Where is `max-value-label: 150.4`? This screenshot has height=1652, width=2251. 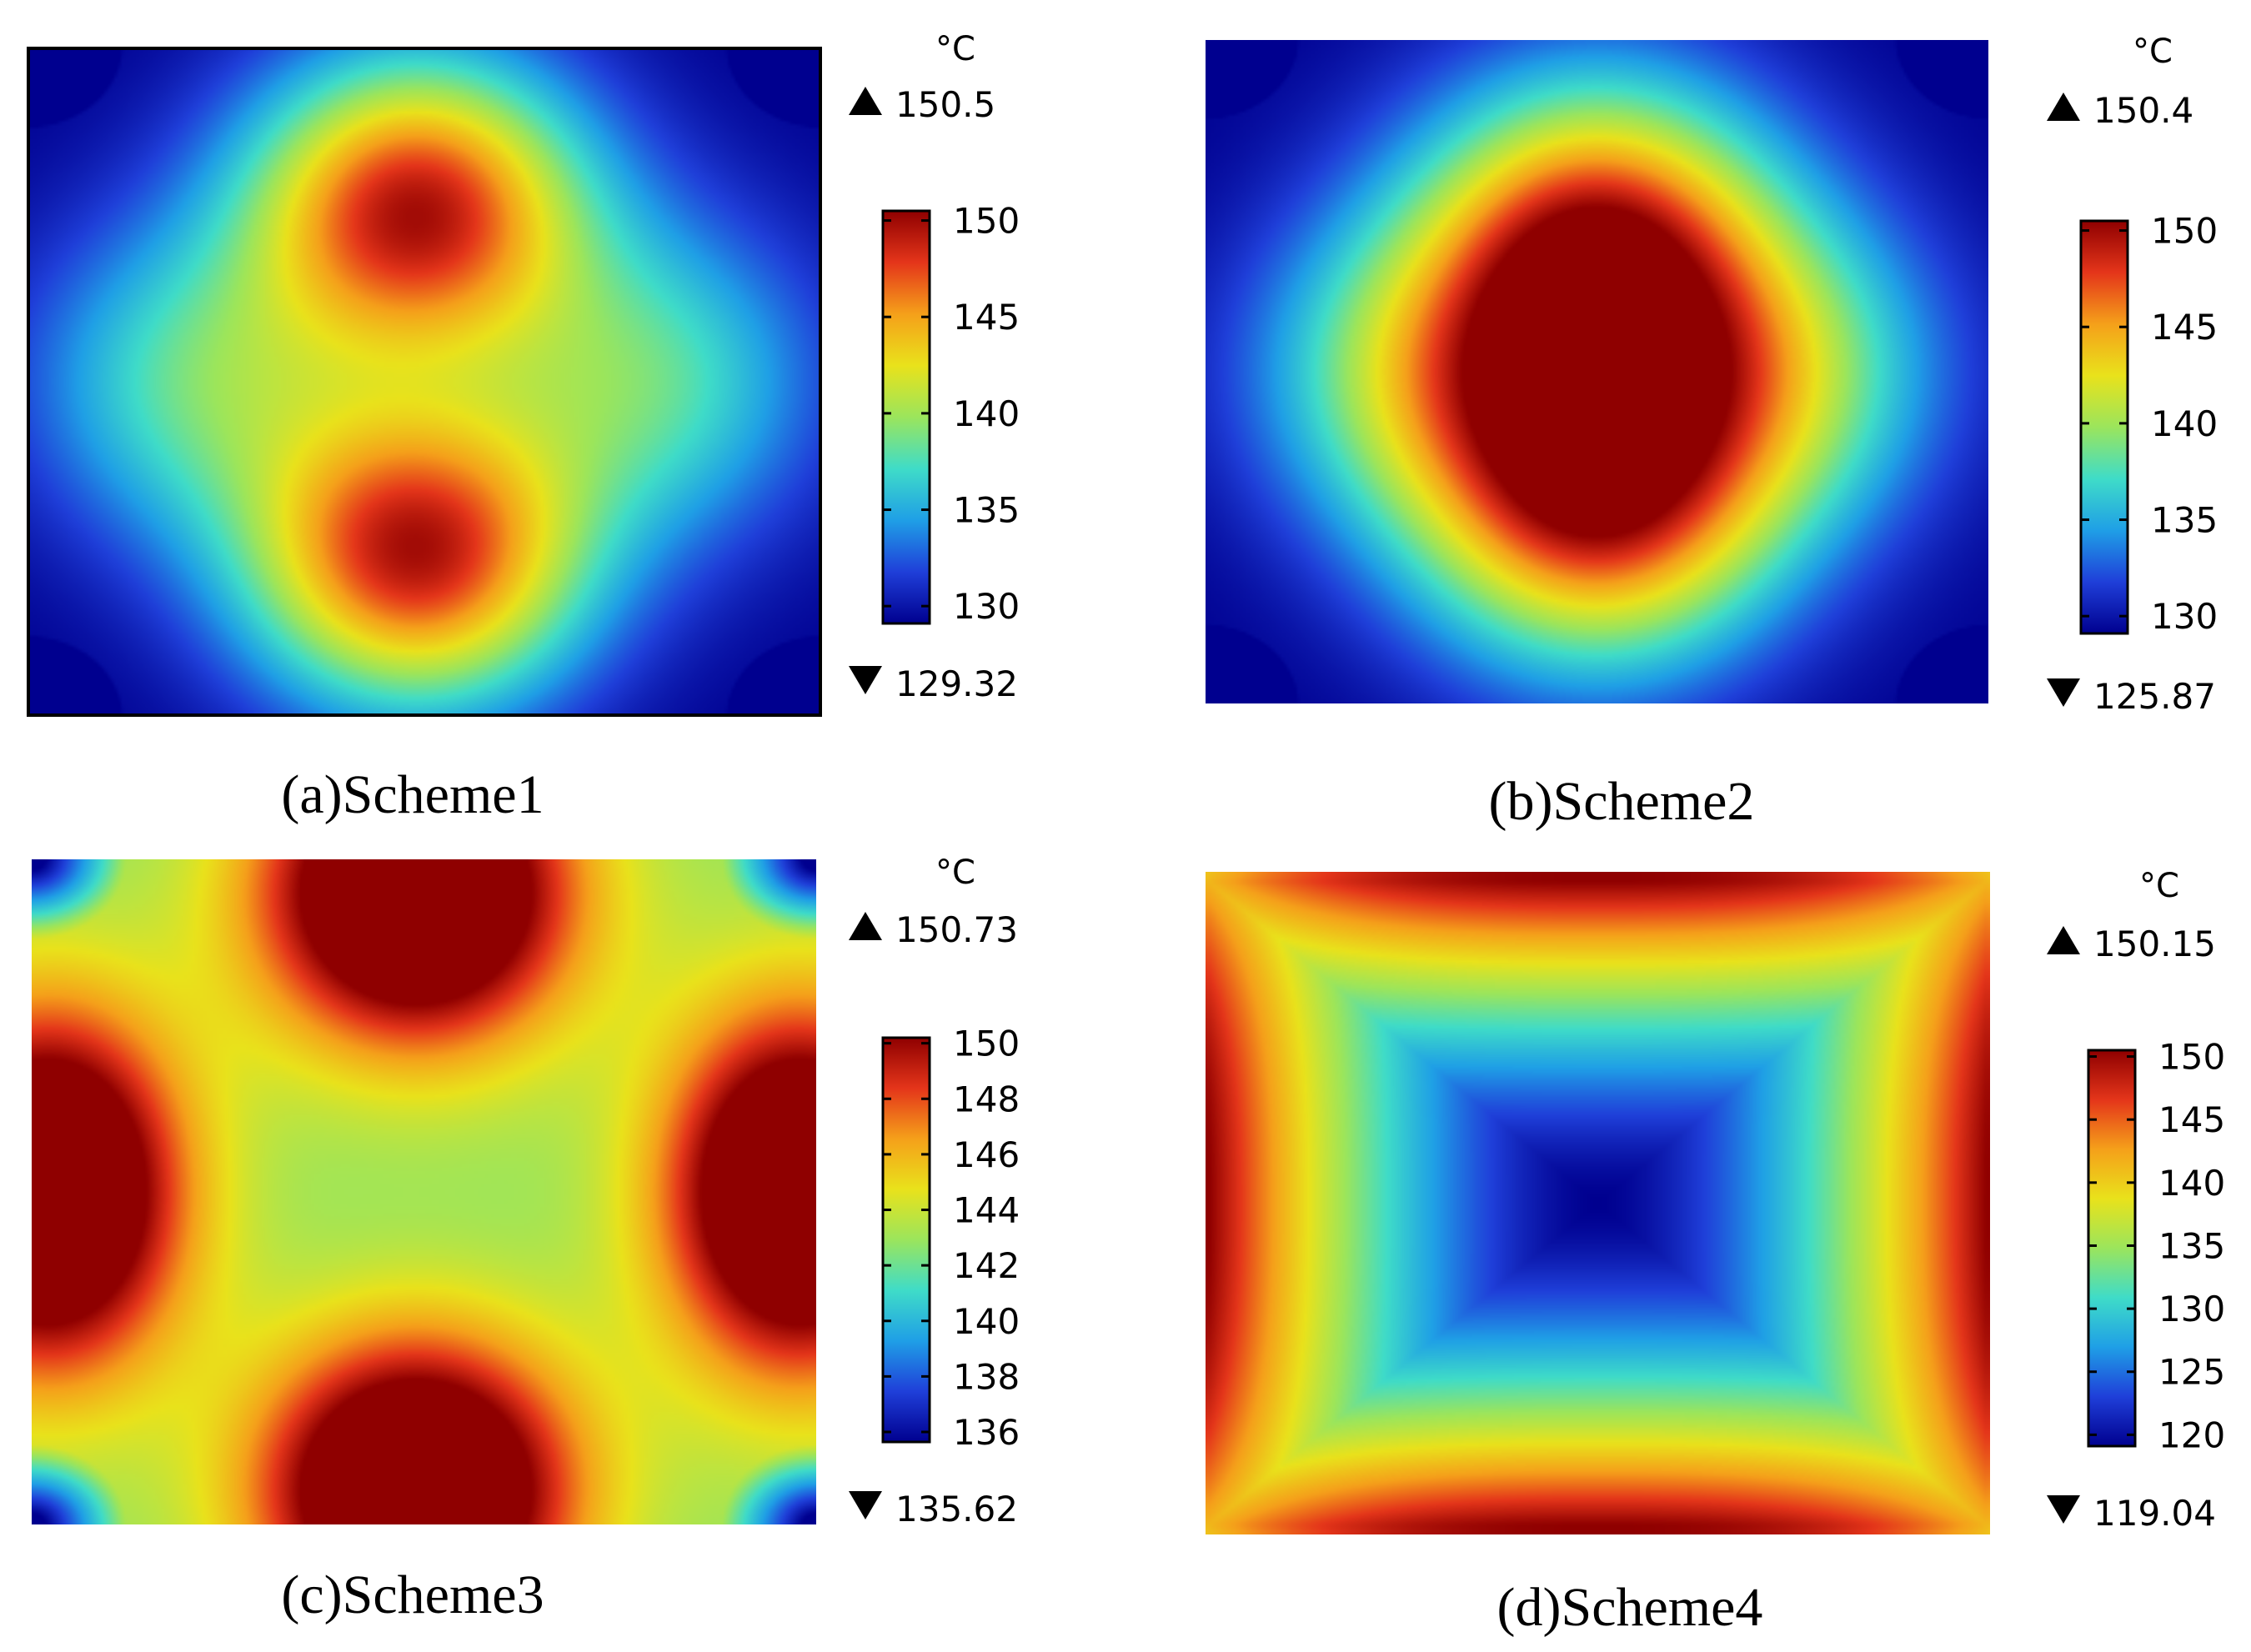 max-value-label: 150.4 is located at coordinates (2143, 110).